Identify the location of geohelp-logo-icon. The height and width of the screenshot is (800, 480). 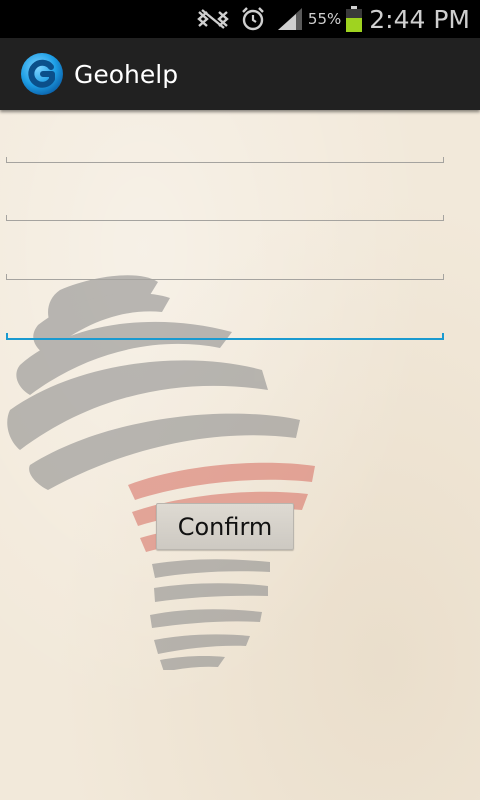
(42, 74).